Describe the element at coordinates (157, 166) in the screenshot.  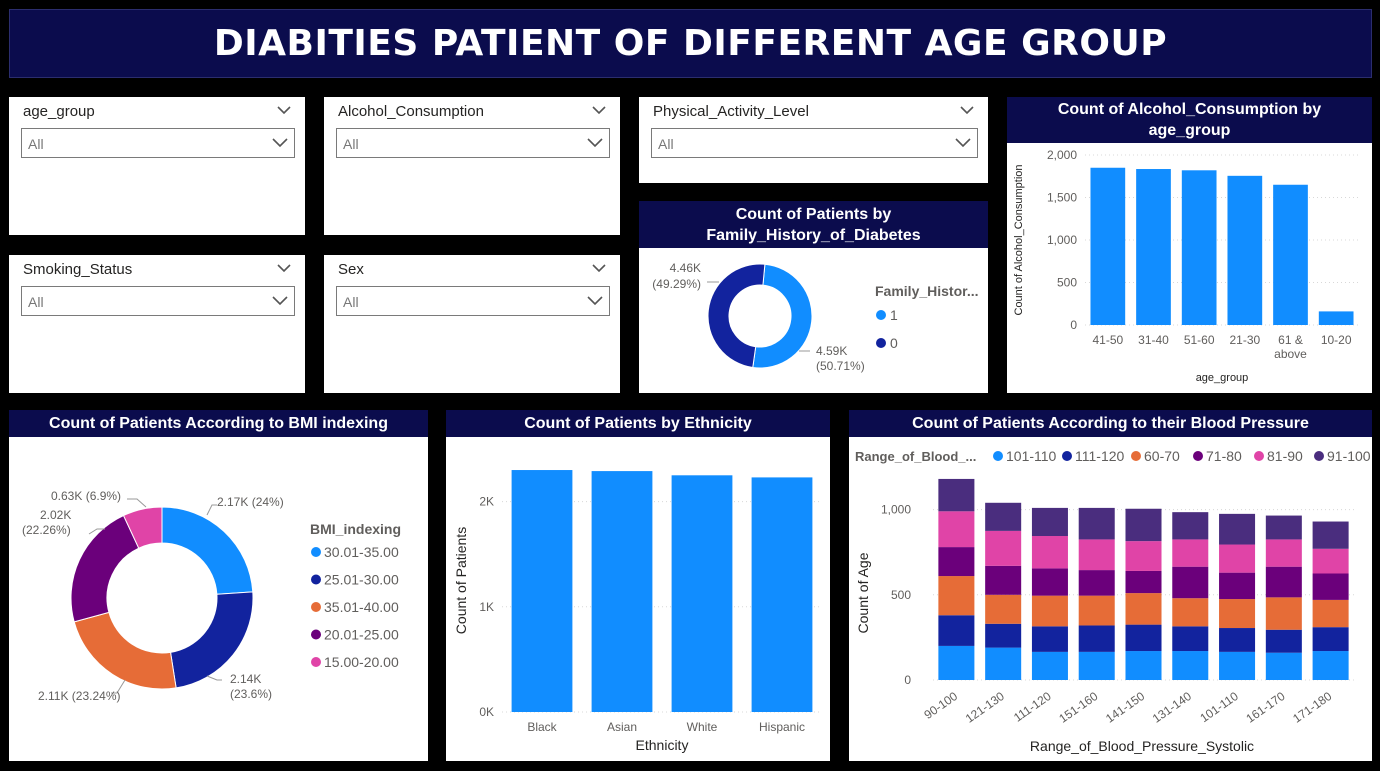
I see `slicer-age-group: age_group All` at that location.